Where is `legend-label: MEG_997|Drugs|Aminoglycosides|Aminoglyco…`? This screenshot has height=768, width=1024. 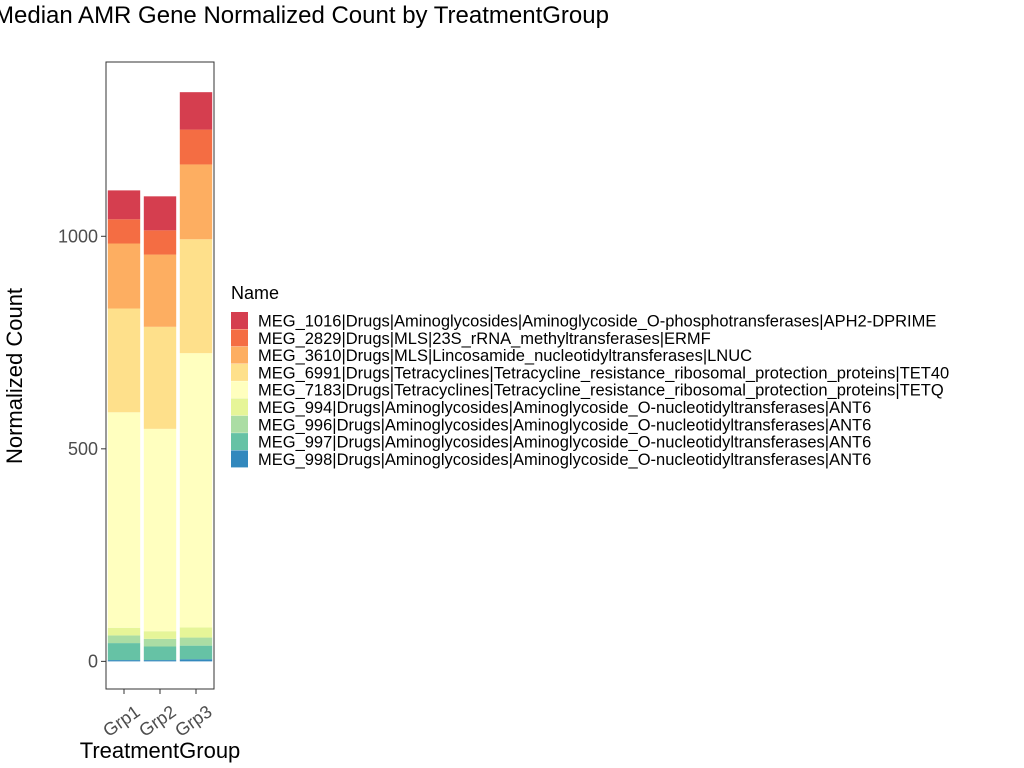
legend-label: MEG_997|Drugs|Aminoglycosides|Aminoglyco… is located at coordinates (564, 443).